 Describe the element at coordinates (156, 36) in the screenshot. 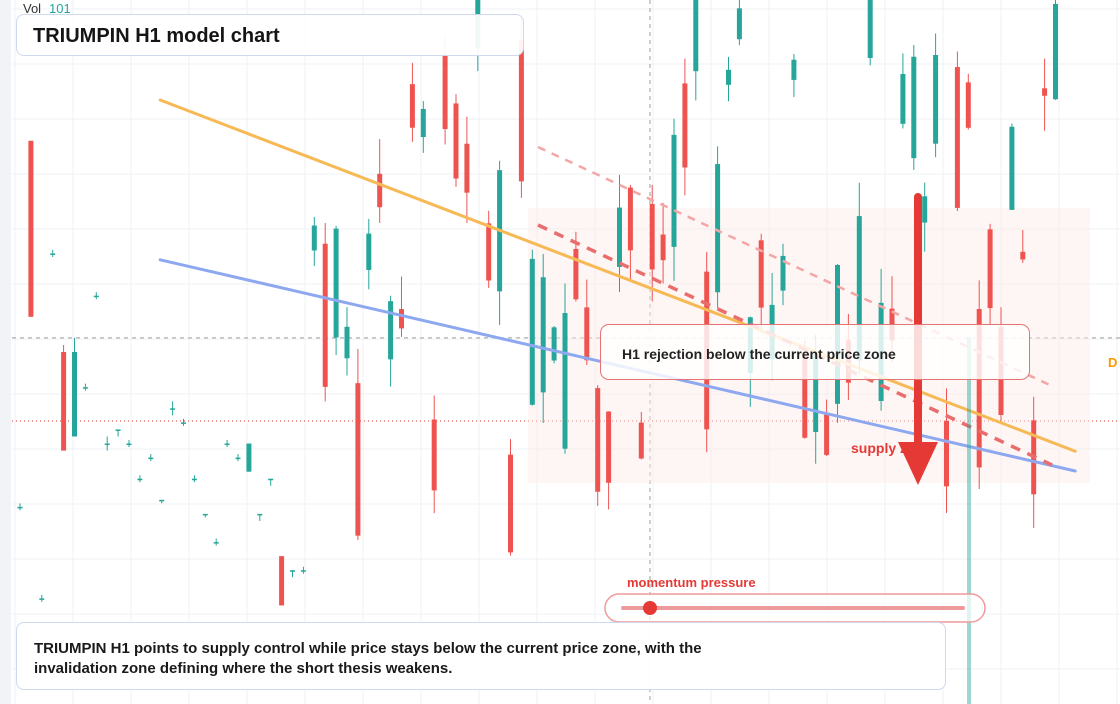

I see `chart-title: TRIUMPIN H1 model chart` at that location.